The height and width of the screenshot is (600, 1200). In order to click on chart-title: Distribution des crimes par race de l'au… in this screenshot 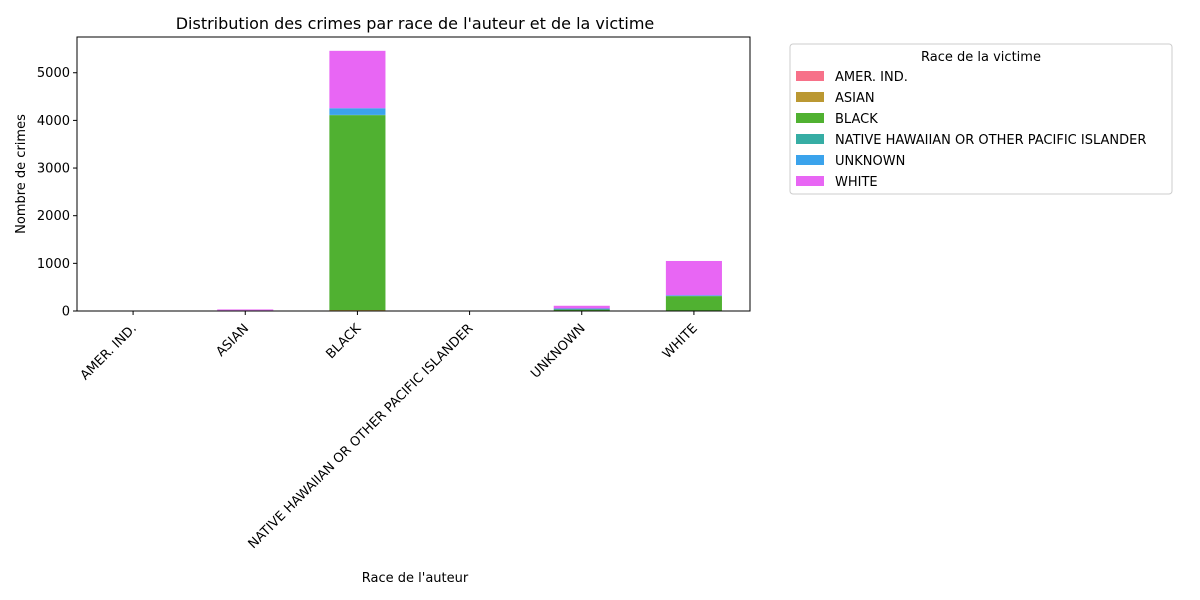, I will do `click(415, 23)`.